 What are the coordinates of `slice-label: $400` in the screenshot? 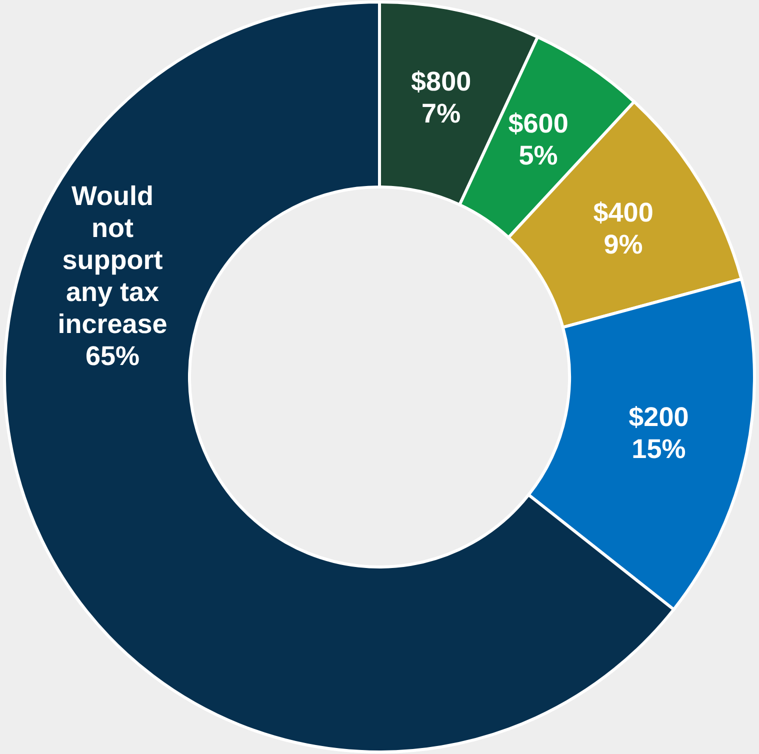 It's located at (623, 212).